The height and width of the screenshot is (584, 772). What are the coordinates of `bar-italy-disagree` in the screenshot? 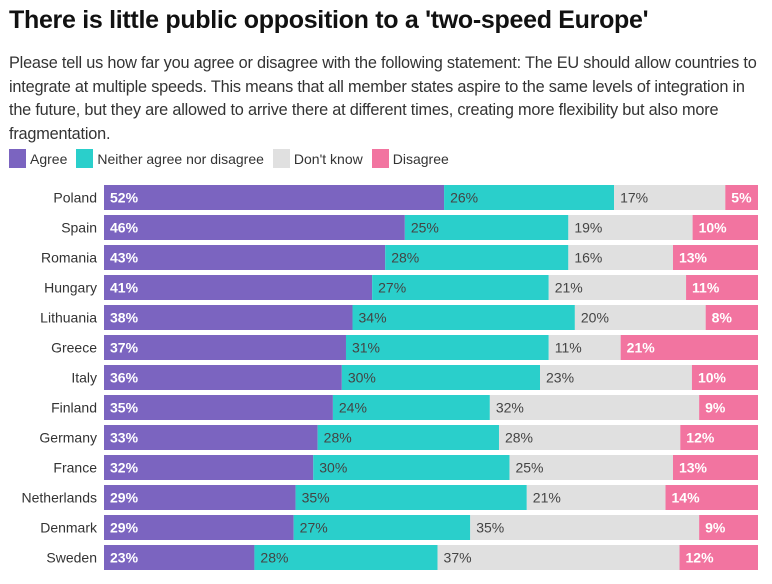 It's located at (724, 377).